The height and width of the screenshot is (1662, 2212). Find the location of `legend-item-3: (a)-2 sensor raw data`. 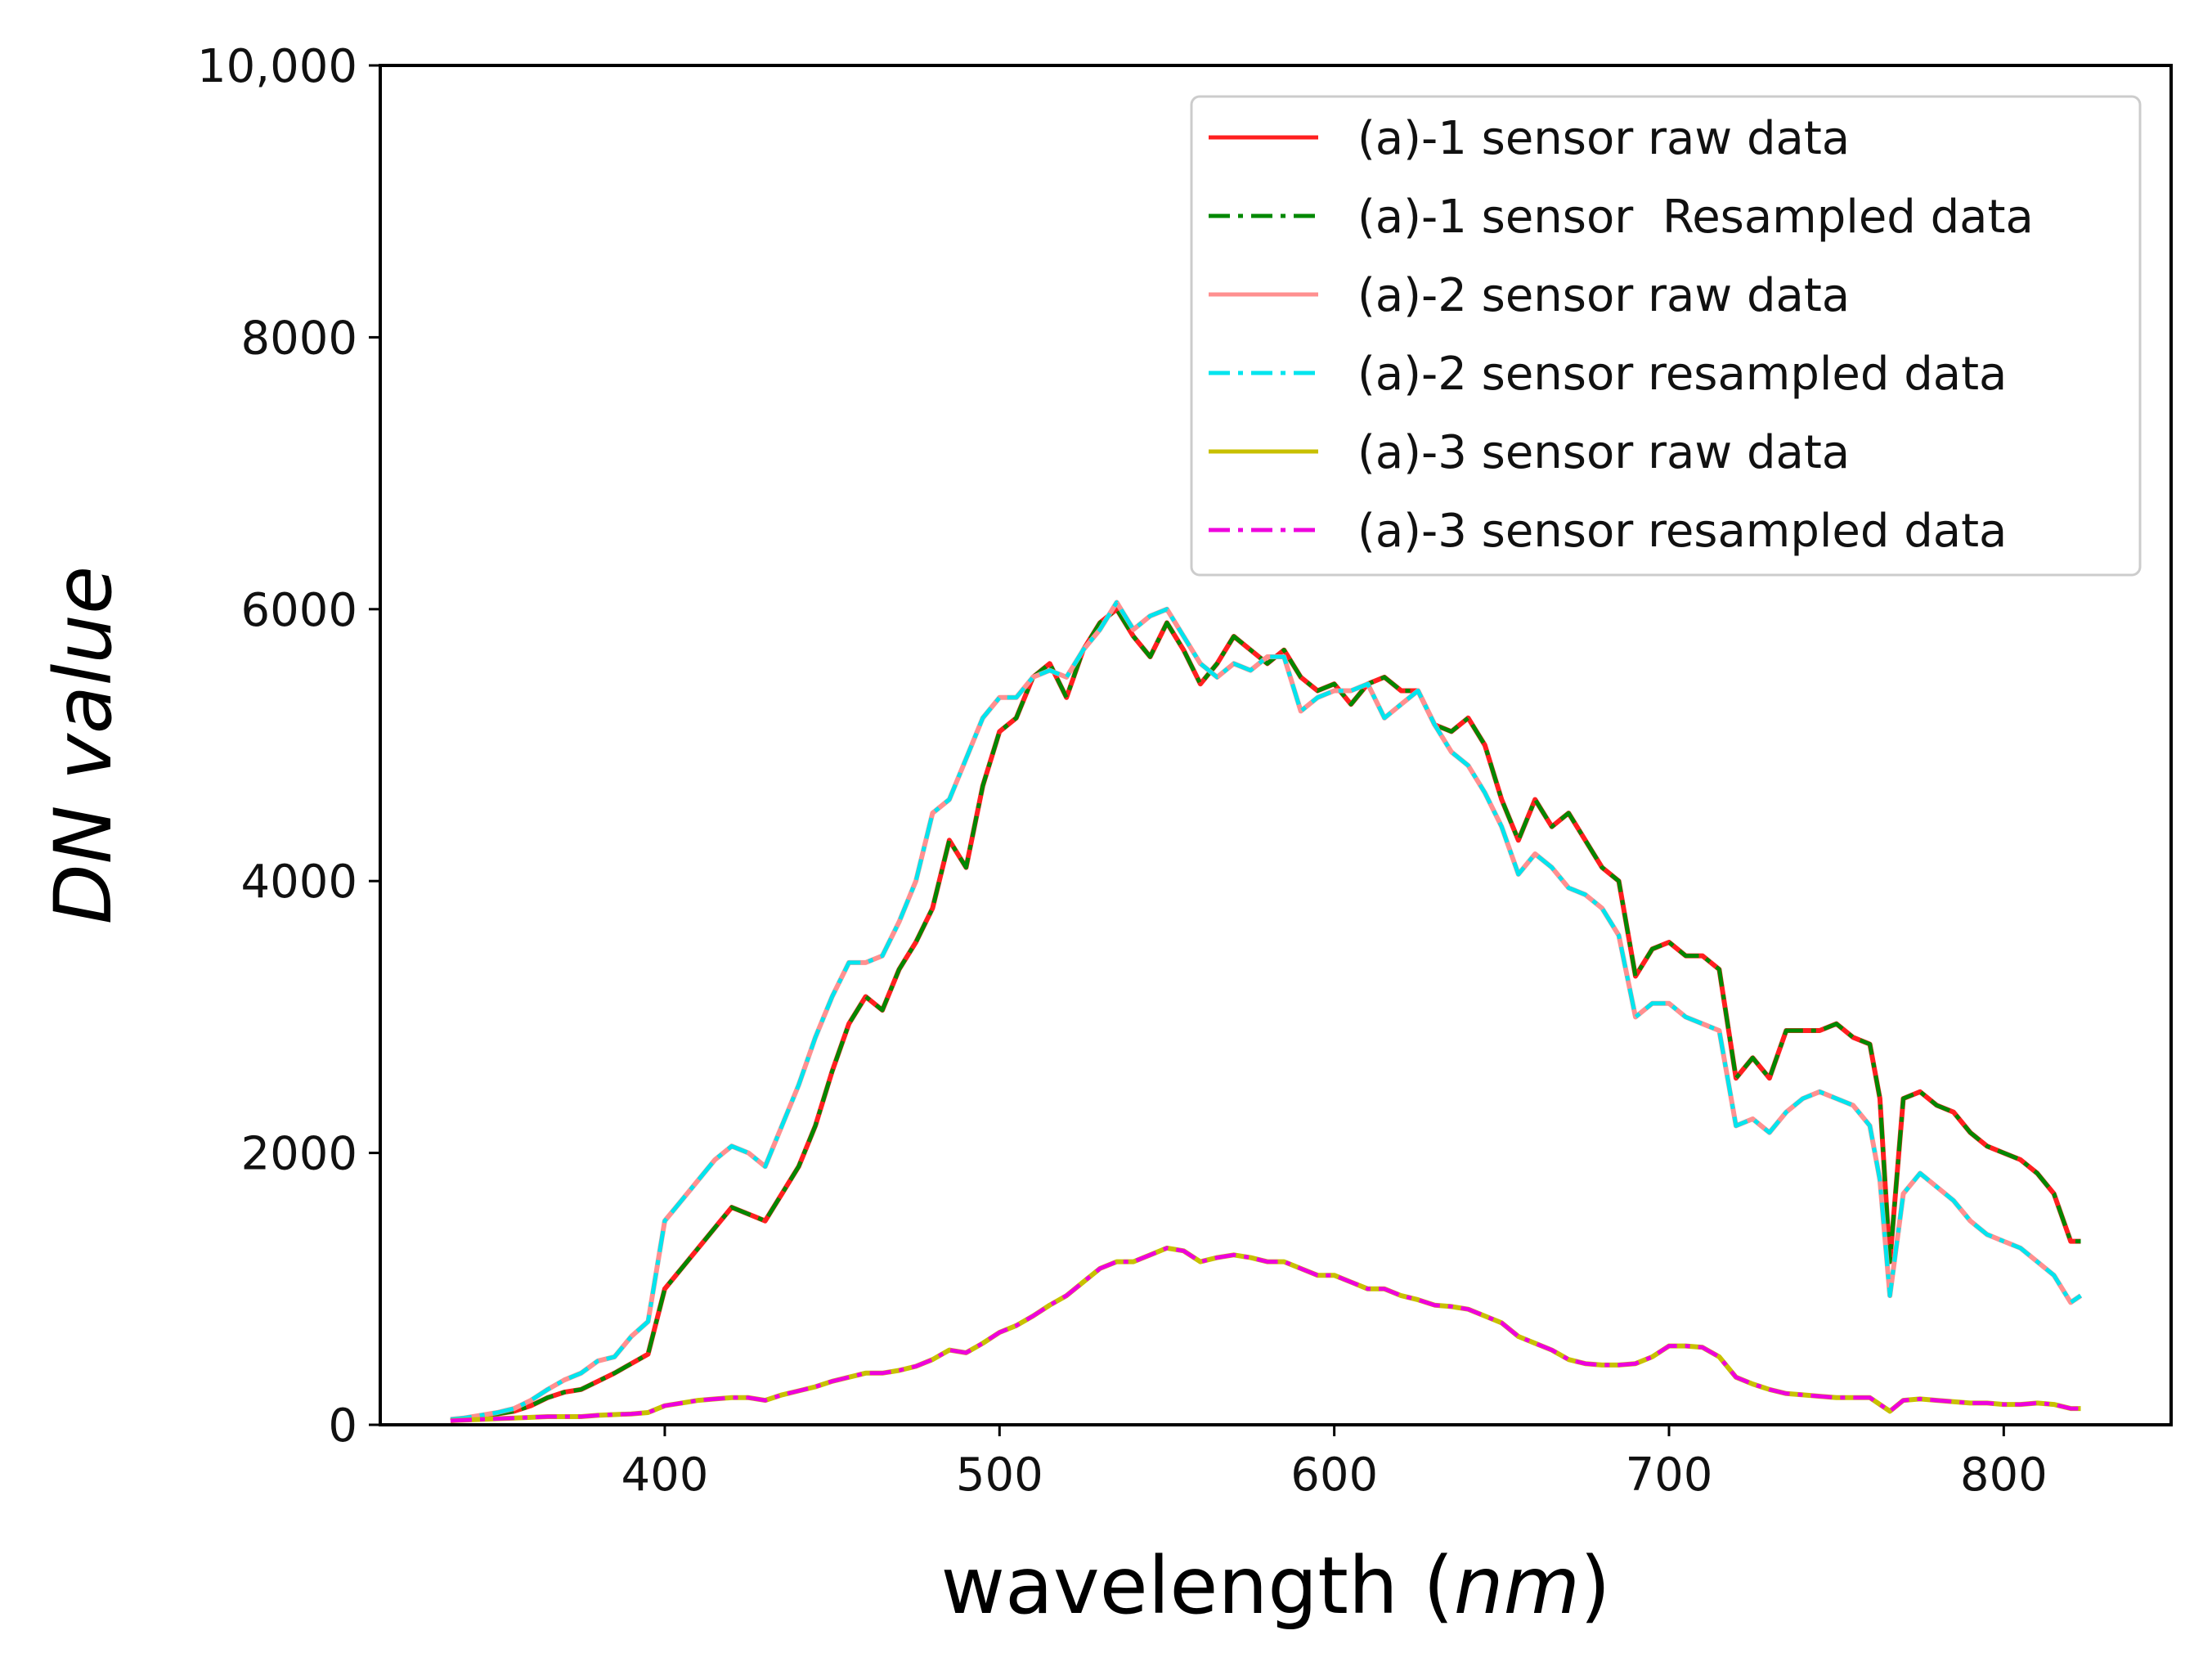

legend-item-3: (a)-2 sensor raw data is located at coordinates (1529, 295).